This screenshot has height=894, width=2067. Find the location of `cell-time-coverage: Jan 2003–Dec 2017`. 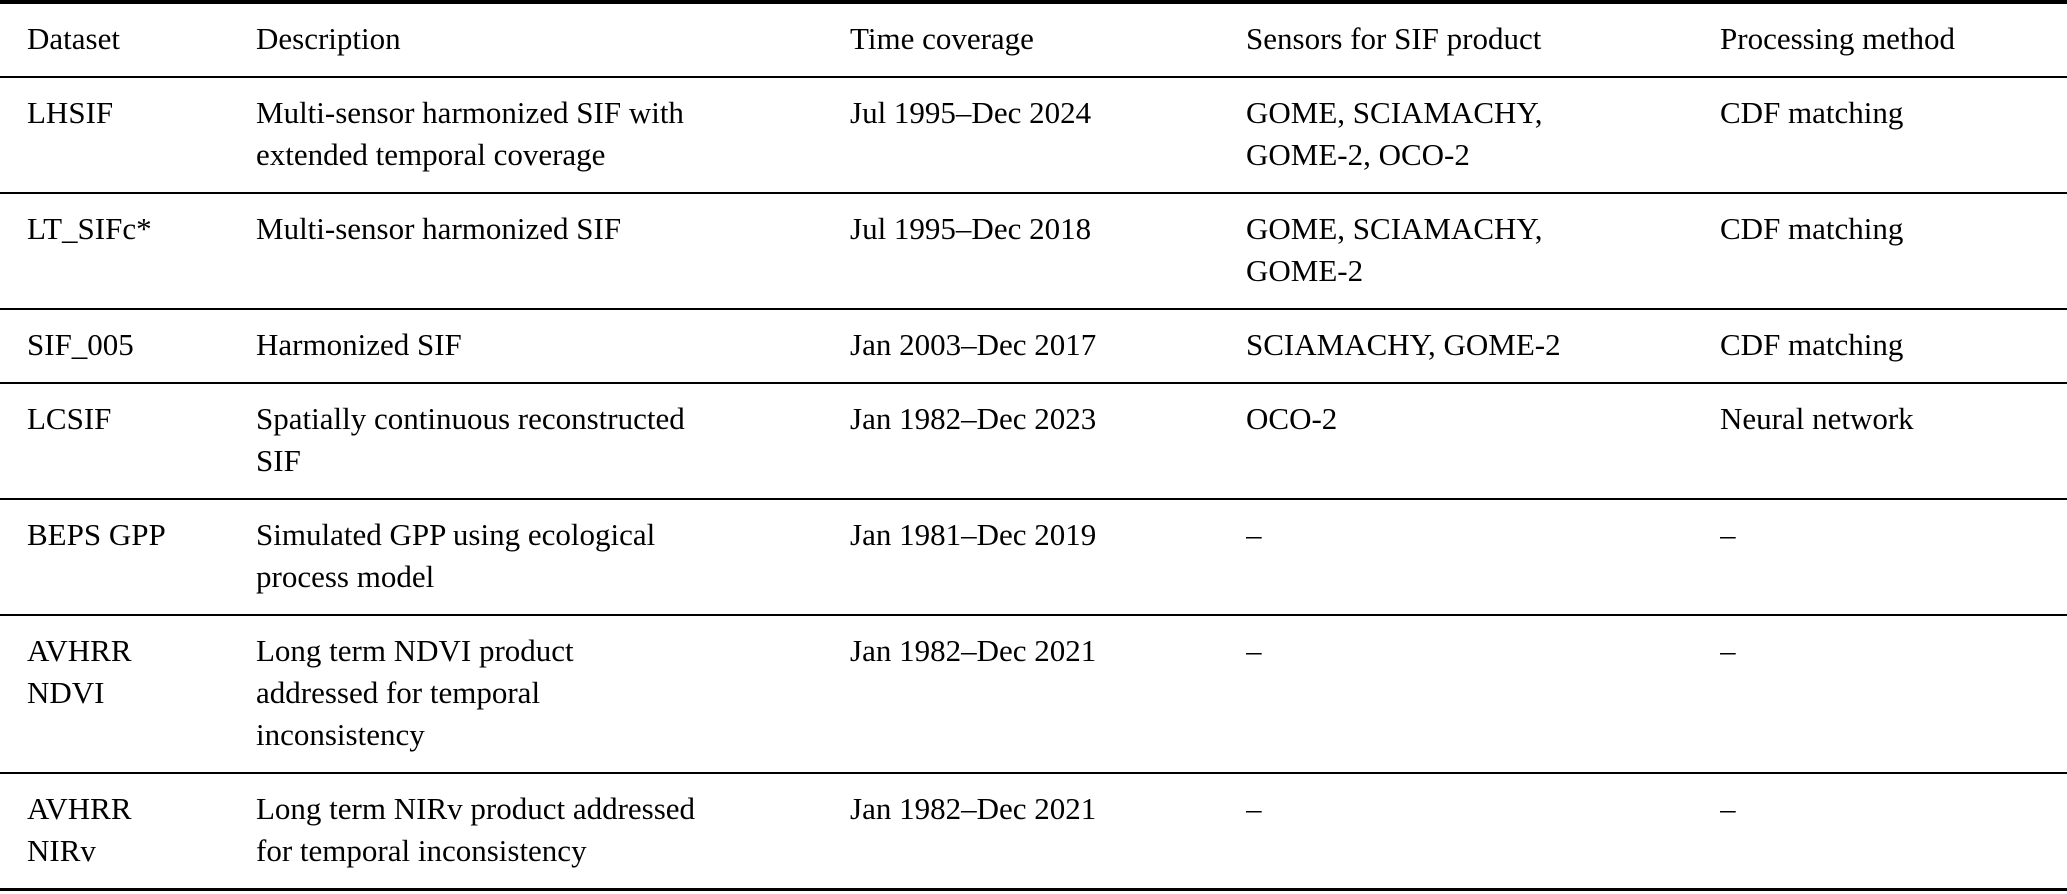

cell-time-coverage: Jan 2003–Dec 2017 is located at coordinates (1048, 346).